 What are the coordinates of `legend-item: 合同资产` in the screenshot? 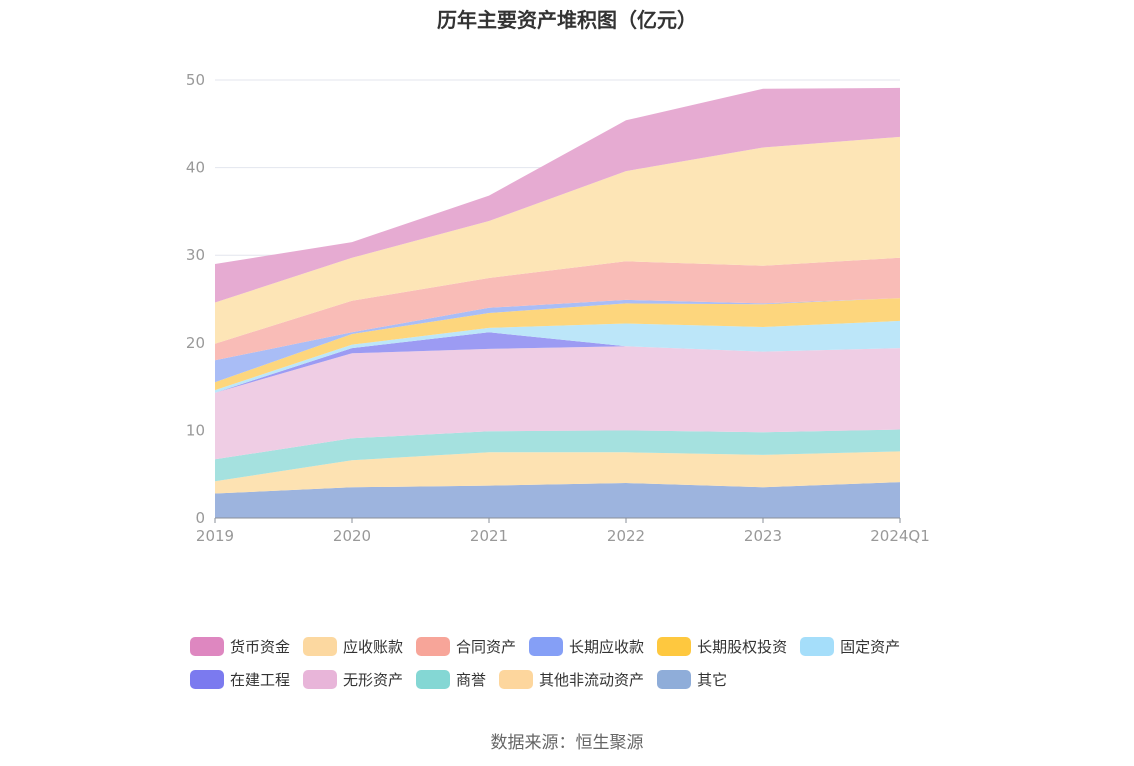 It's located at (466, 646).